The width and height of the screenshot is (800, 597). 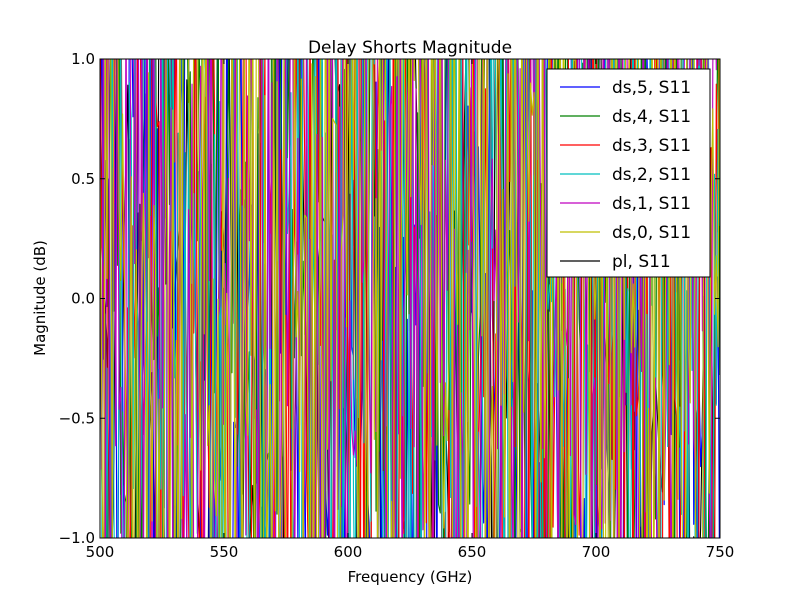 I want to click on y-tick-label: 1.0, so click(x=83, y=59).